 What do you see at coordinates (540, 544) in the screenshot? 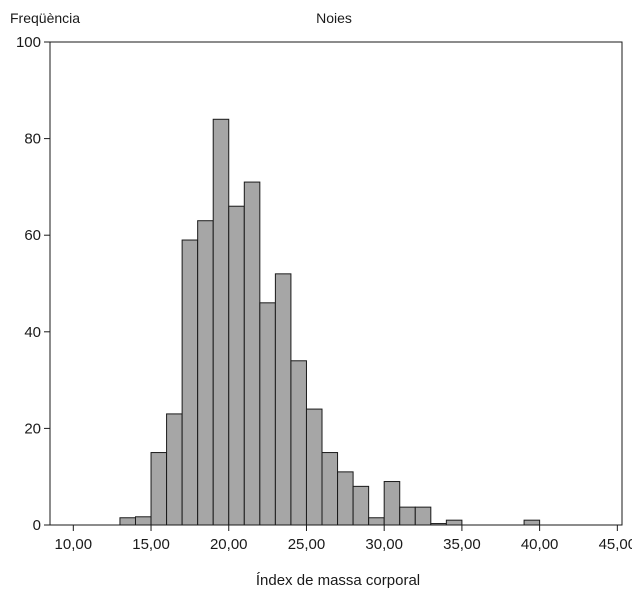
I see `x-tick-label-40: 40,00` at bounding box center [540, 544].